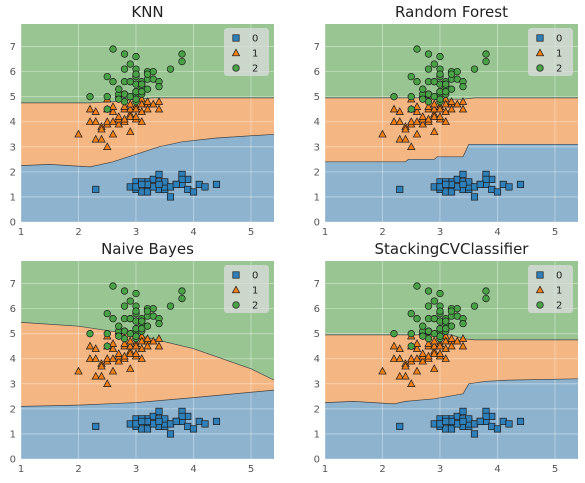 The width and height of the screenshot is (585, 483). I want to click on legend: 0 1 2, so click(246, 52).